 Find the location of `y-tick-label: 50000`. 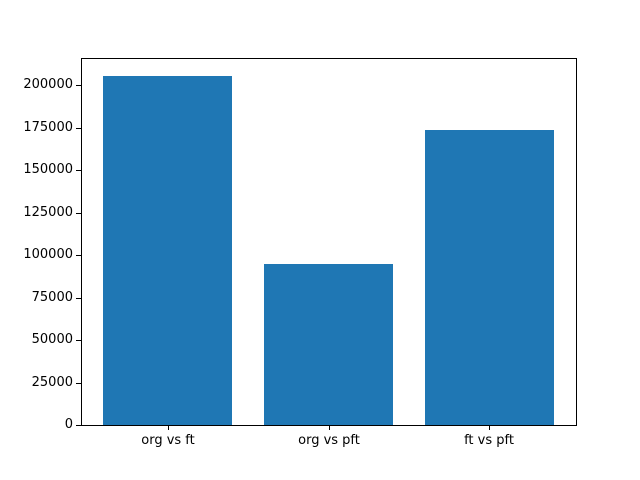

y-tick-label: 50000 is located at coordinates (52, 339).